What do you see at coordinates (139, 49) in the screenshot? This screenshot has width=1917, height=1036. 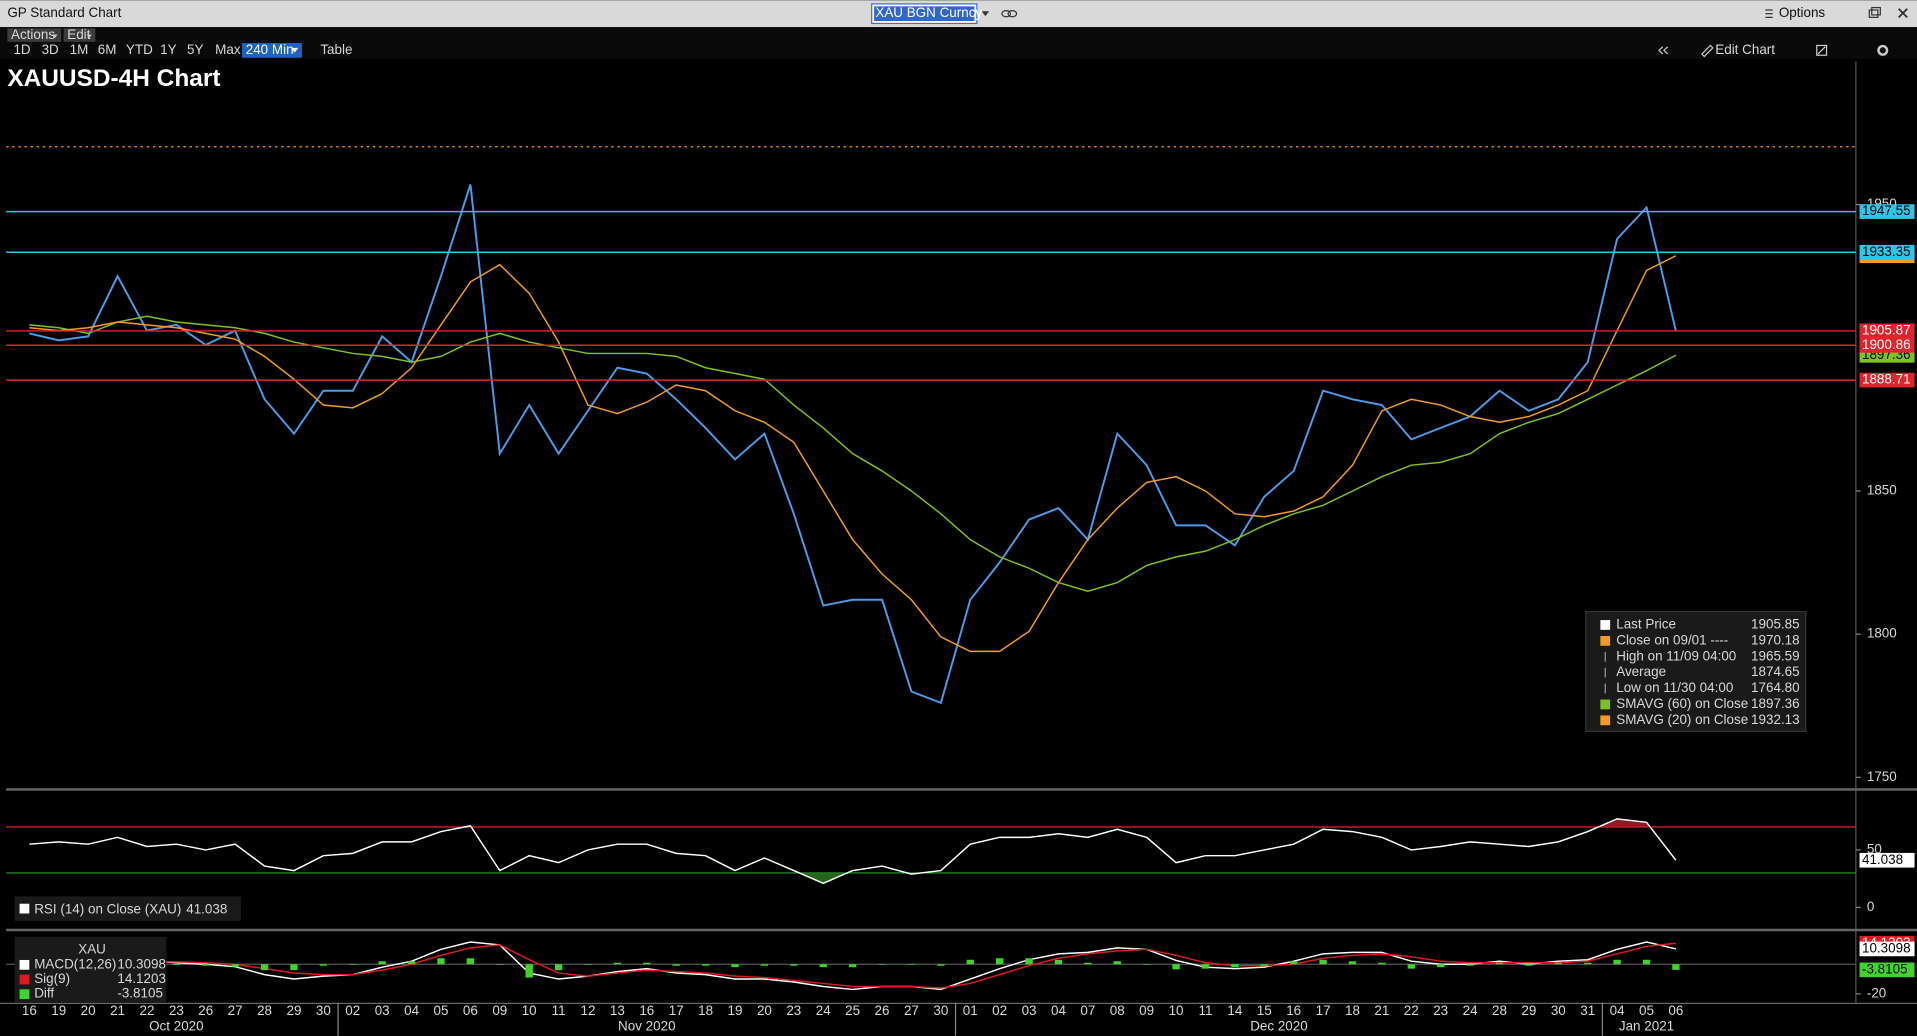 I see `range-button: YTD` at bounding box center [139, 49].